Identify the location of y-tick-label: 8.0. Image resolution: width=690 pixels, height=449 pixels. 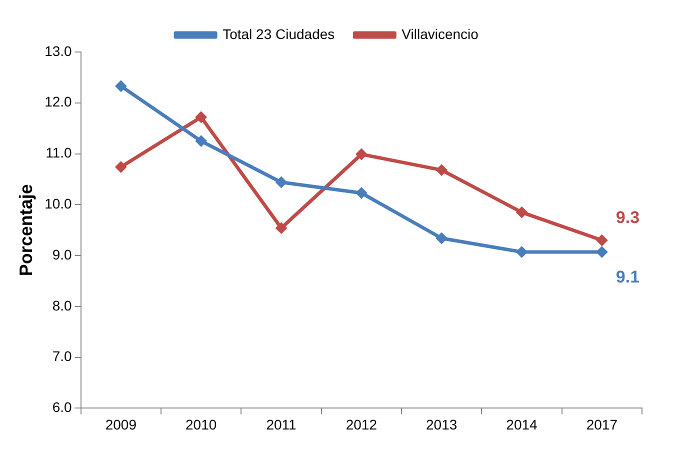
(62, 305).